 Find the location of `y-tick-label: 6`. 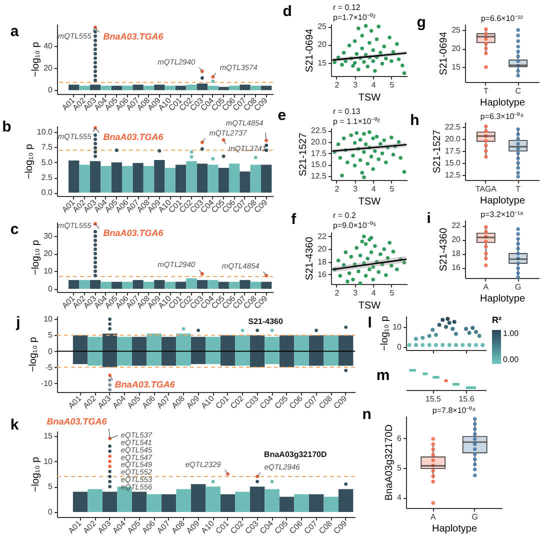

y-tick-label: 6 is located at coordinates (399, 438).